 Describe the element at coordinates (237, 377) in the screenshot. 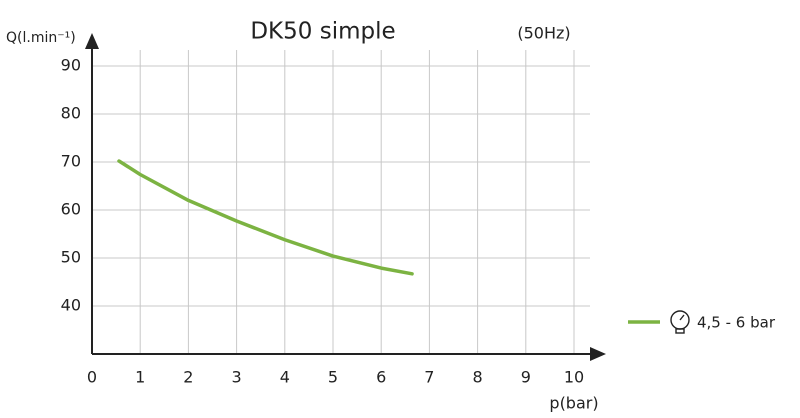

I see `x-tick-label: 3` at that location.